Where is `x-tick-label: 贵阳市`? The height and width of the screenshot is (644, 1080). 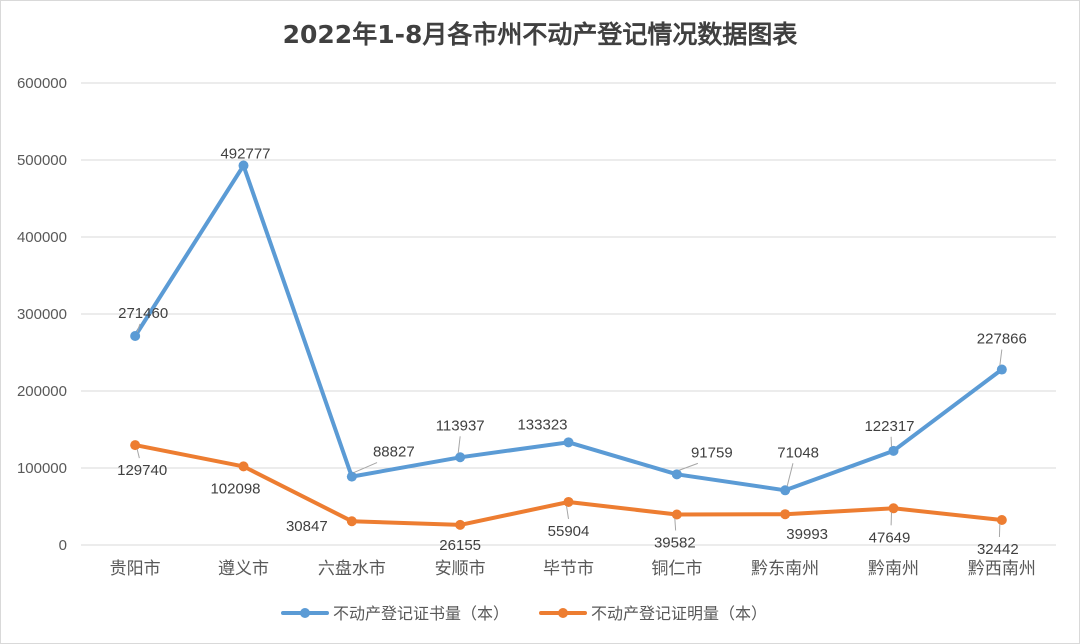
x-tick-label: 贵阳市 is located at coordinates (135, 569).